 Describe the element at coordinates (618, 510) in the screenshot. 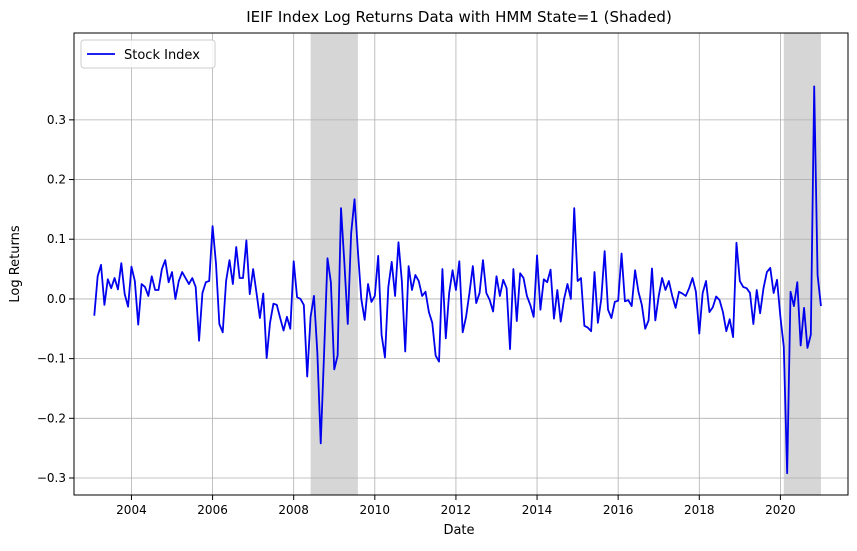

I see `x-tick-label: 2016` at that location.